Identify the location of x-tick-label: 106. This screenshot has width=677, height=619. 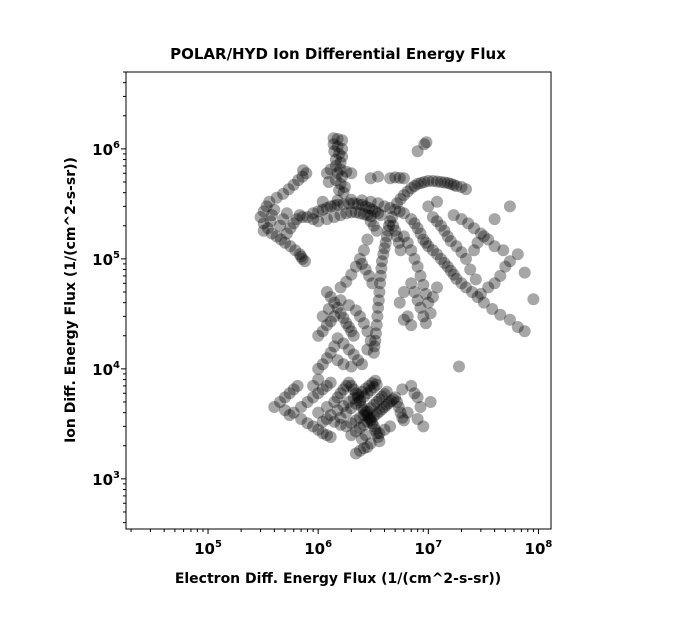
(318, 548).